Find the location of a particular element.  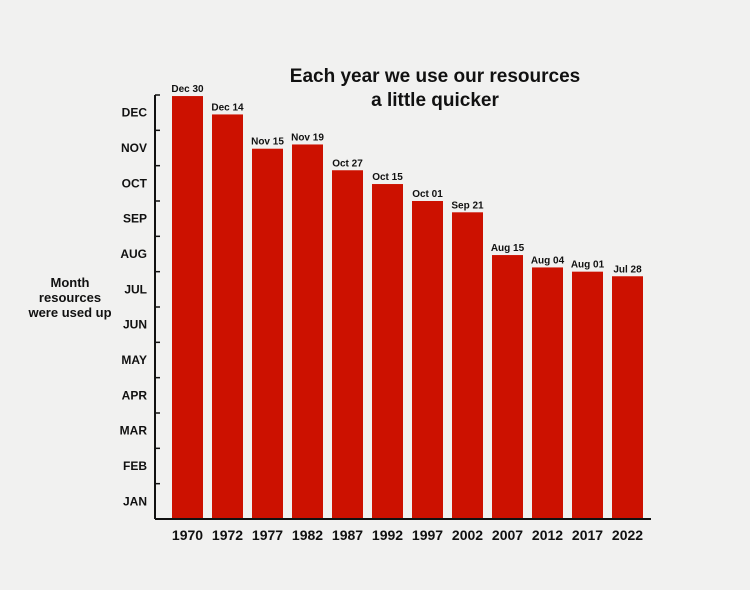

bar-2002 is located at coordinates (467, 365).